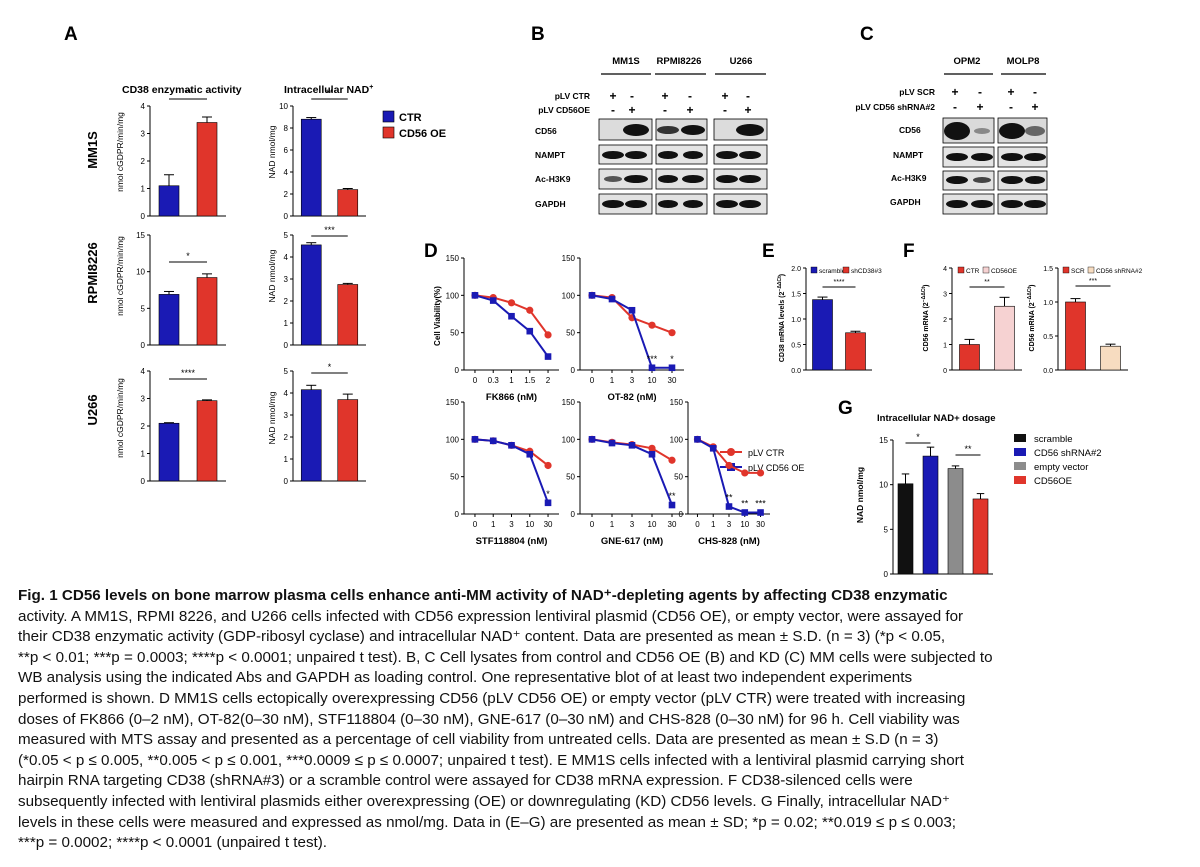 Image resolution: width=1200 pixels, height=867 pixels. What do you see at coordinates (453, 439) in the screenshot?
I see `y-tick-label: 100` at bounding box center [453, 439].